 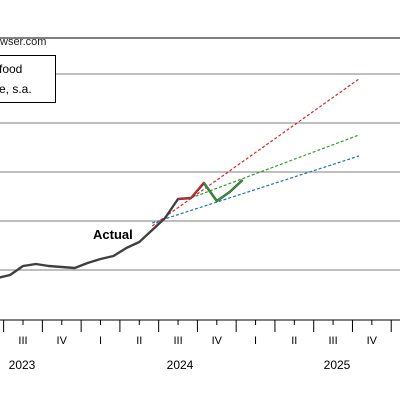 What do you see at coordinates (23, 42) in the screenshot?
I see `source-credit: wser.com` at bounding box center [23, 42].